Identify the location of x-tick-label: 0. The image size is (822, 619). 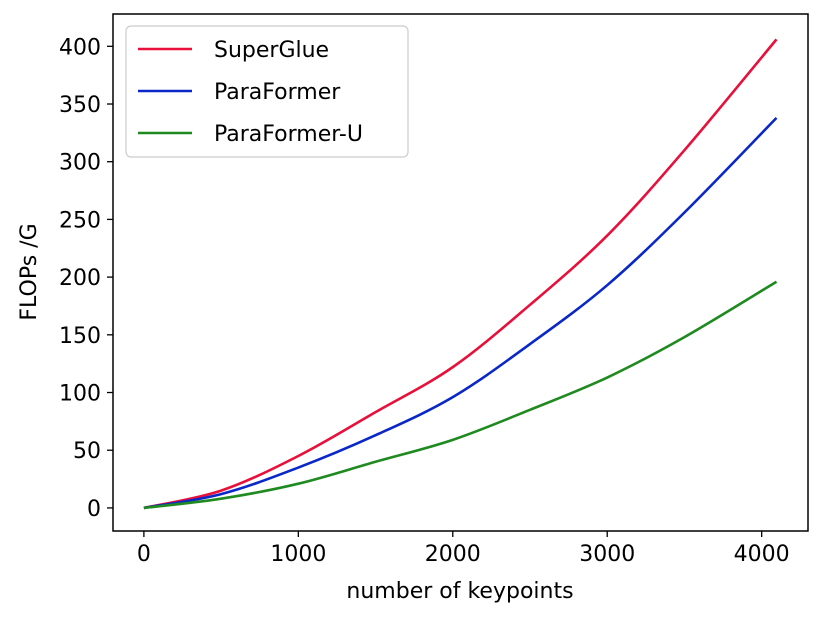
(144, 554).